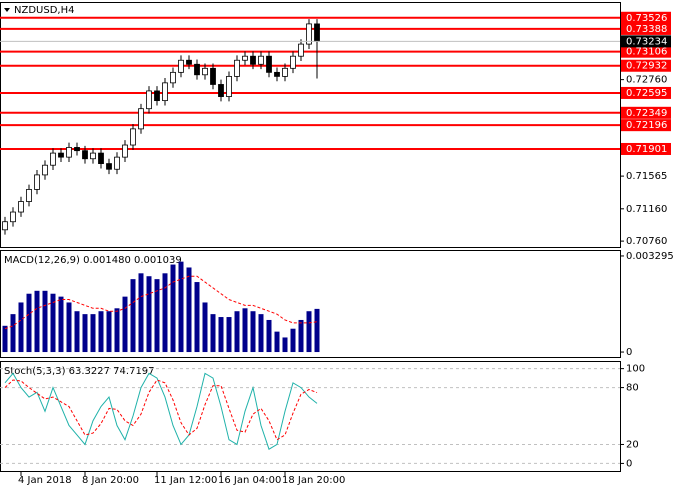 The height and width of the screenshot is (488, 691). I want to click on current-price-label: 0.73234, so click(646, 41).